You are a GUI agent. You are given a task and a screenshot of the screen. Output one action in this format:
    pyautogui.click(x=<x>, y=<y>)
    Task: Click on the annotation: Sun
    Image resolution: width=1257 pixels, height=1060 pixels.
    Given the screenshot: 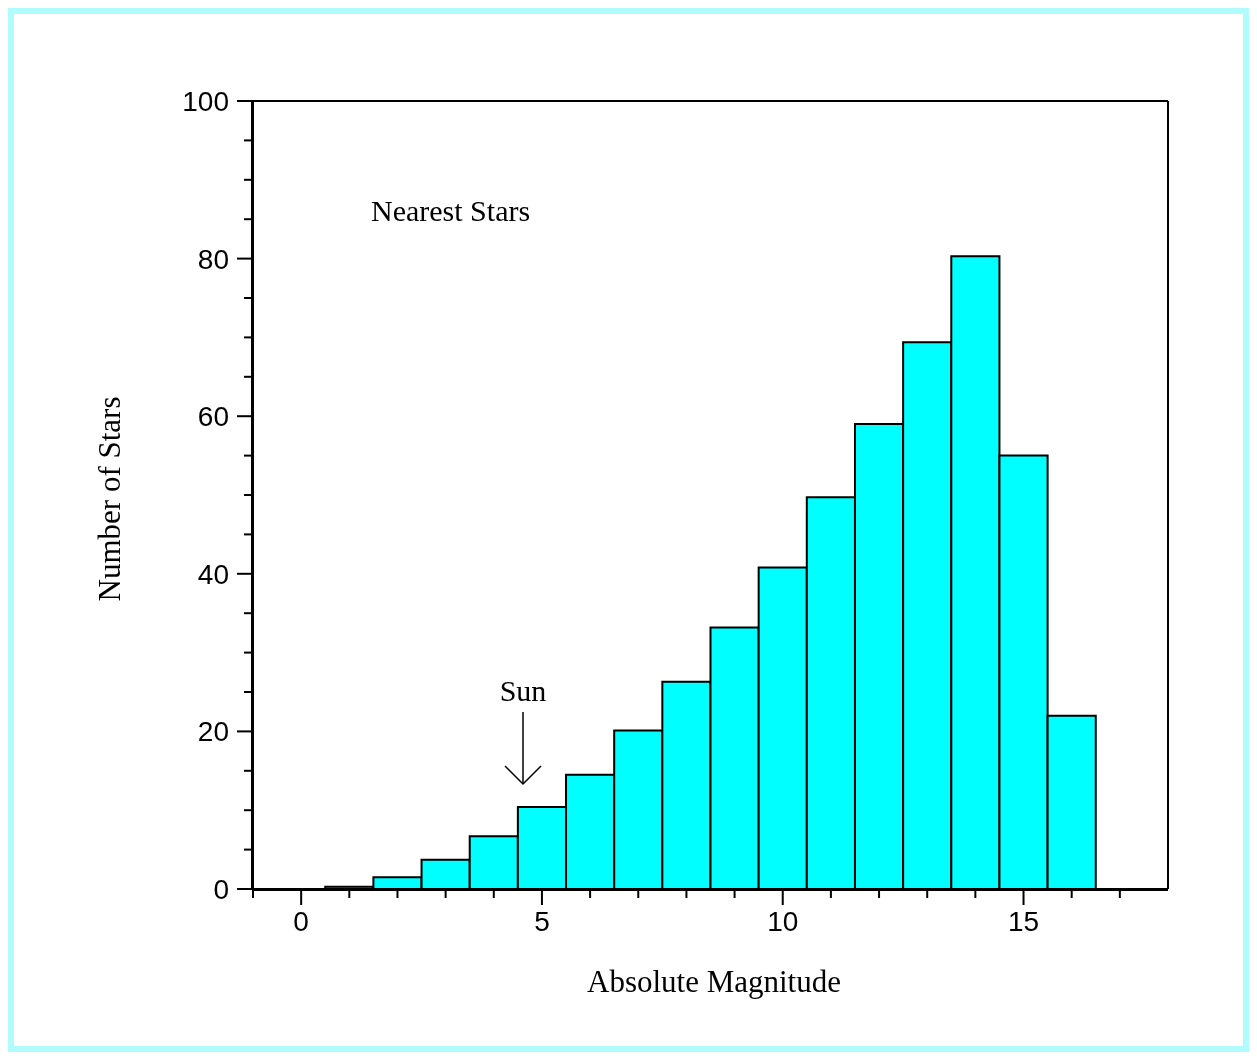 What is the action you would take?
    pyautogui.click(x=523, y=691)
    